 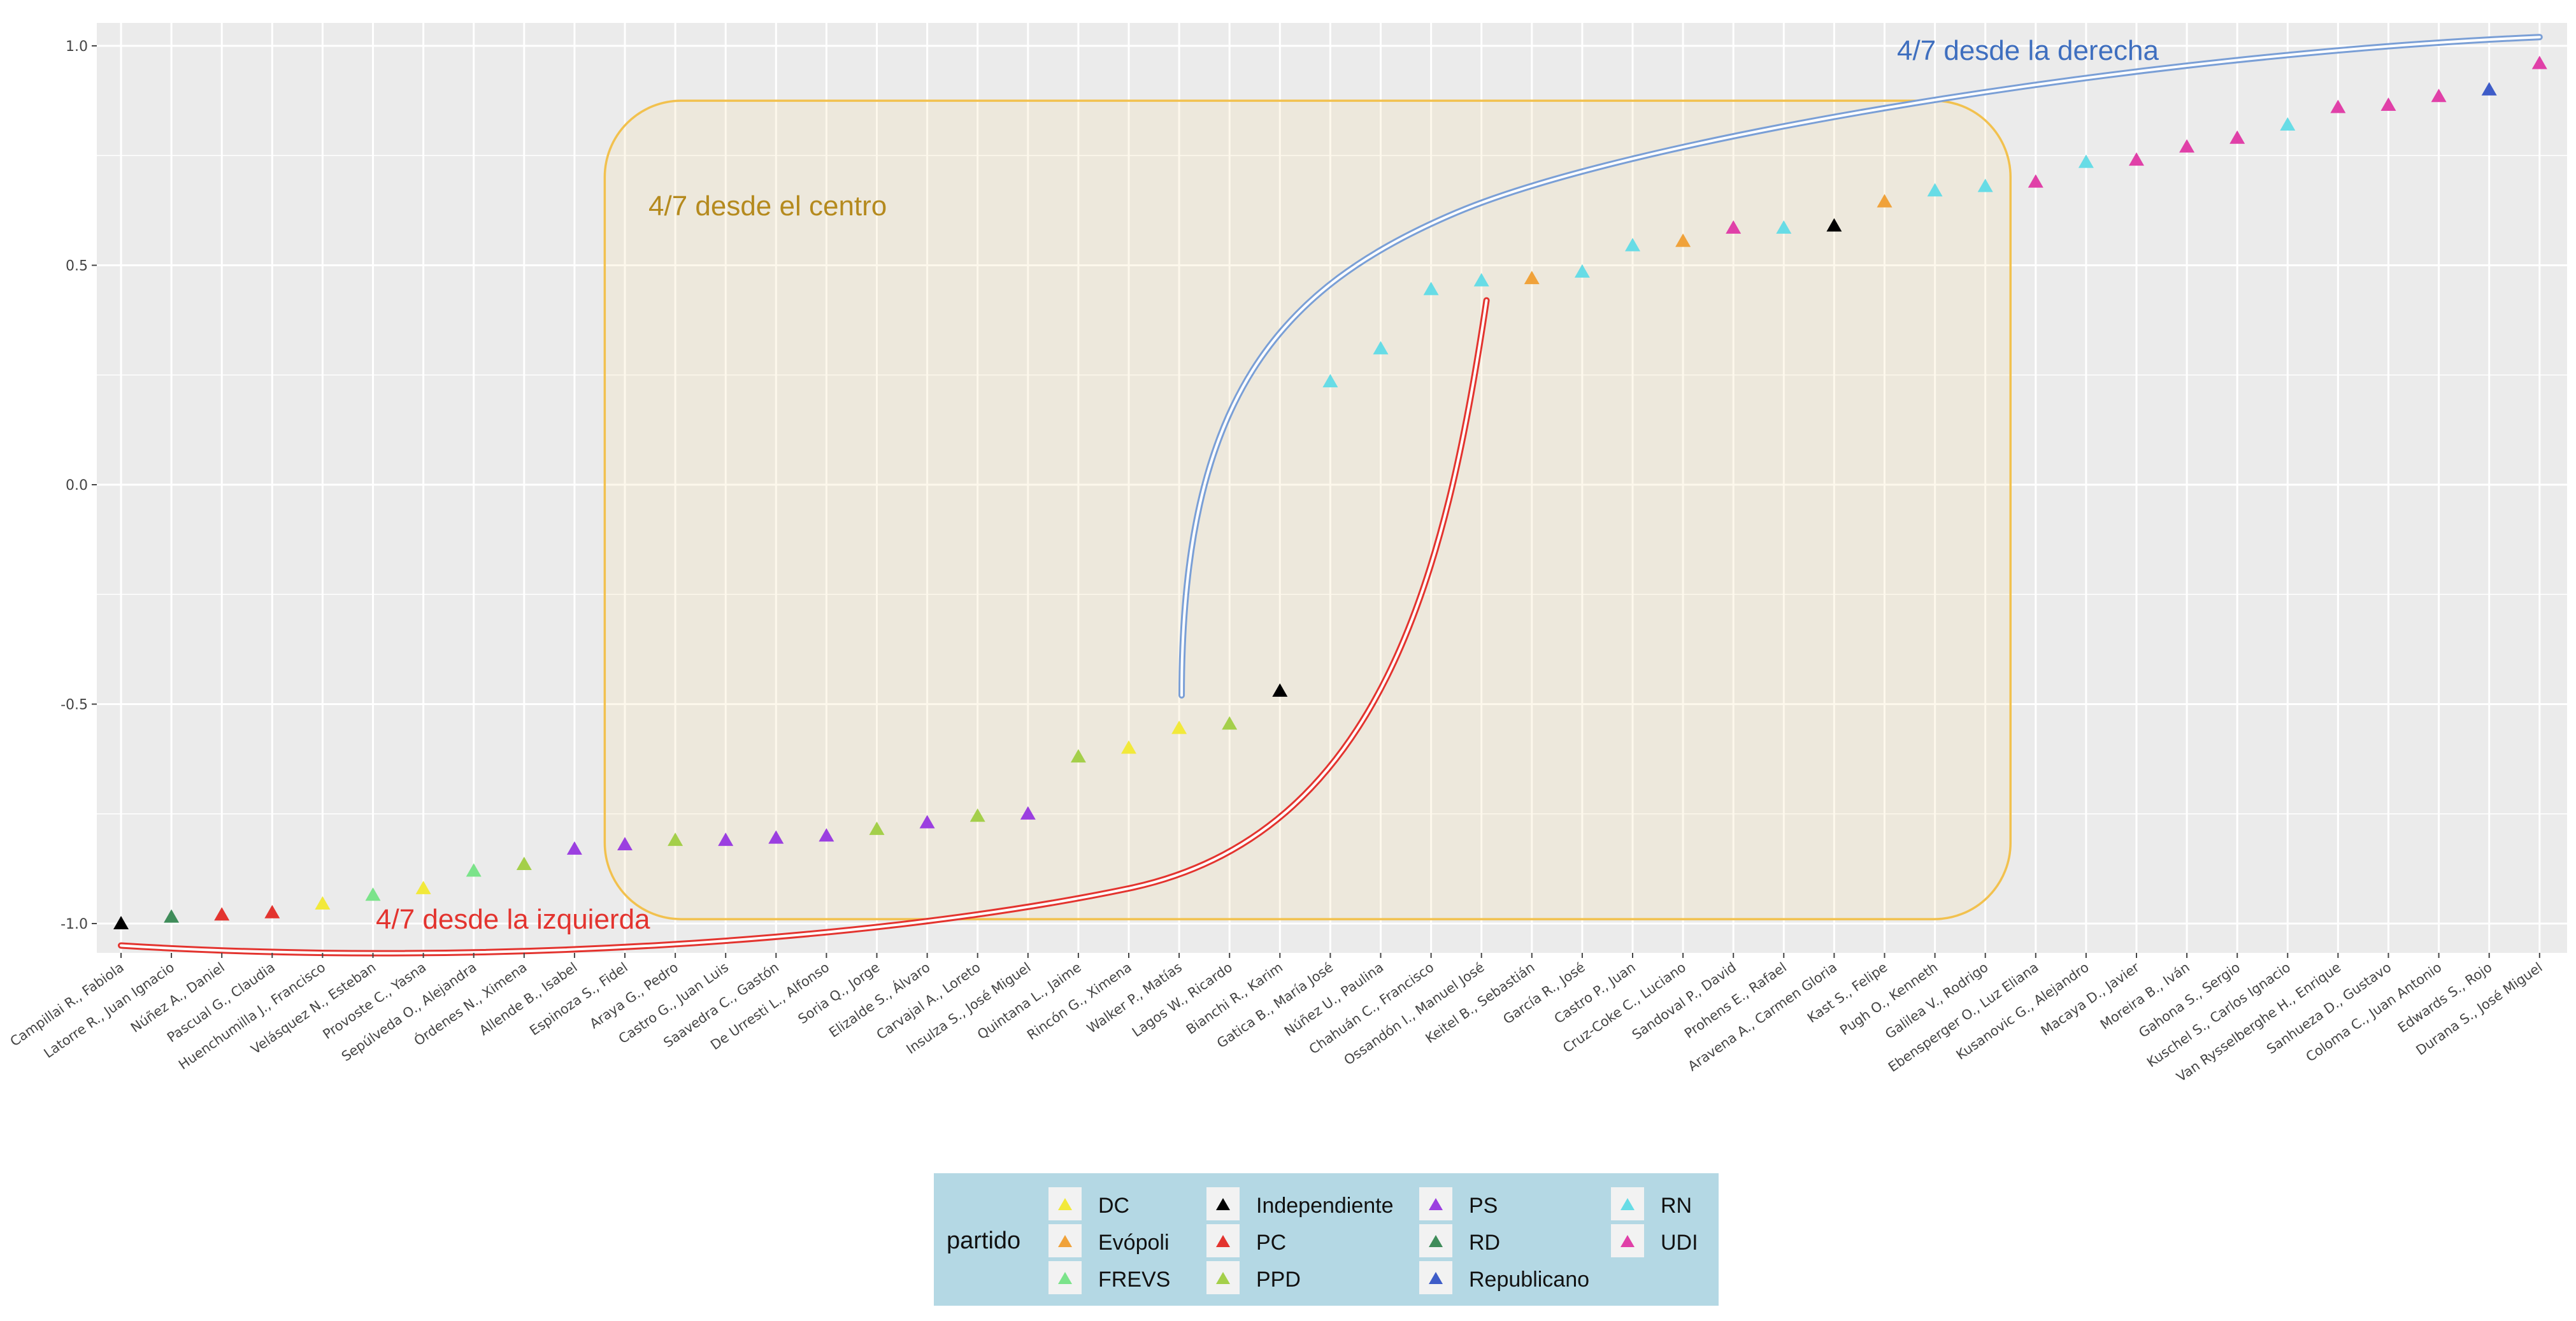 What do you see at coordinates (1134, 1279) in the screenshot?
I see `legend-label: FREVS` at bounding box center [1134, 1279].